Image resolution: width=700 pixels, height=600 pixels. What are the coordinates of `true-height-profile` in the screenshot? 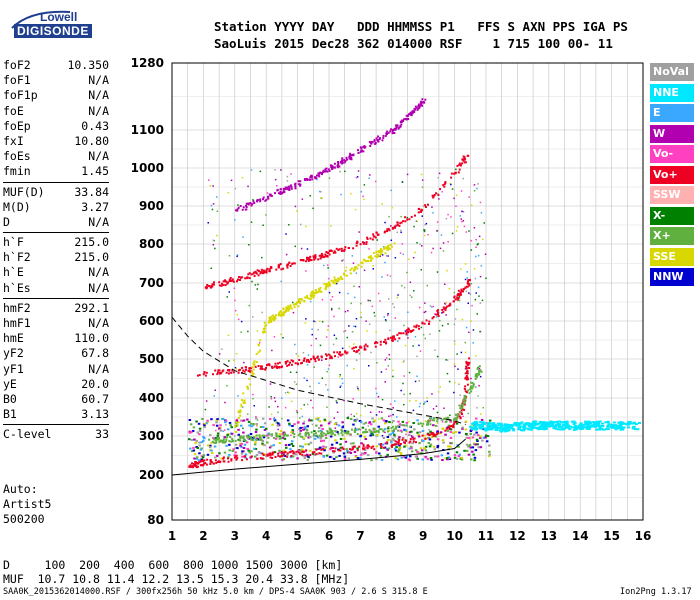 It's located at (318, 457).